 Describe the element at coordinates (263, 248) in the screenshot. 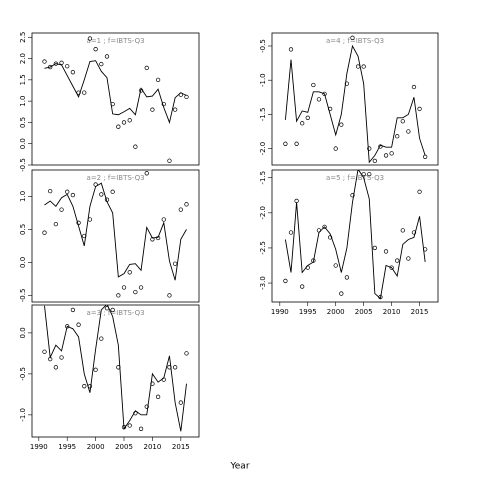

I see `y-tick-label: -2.5` at that location.